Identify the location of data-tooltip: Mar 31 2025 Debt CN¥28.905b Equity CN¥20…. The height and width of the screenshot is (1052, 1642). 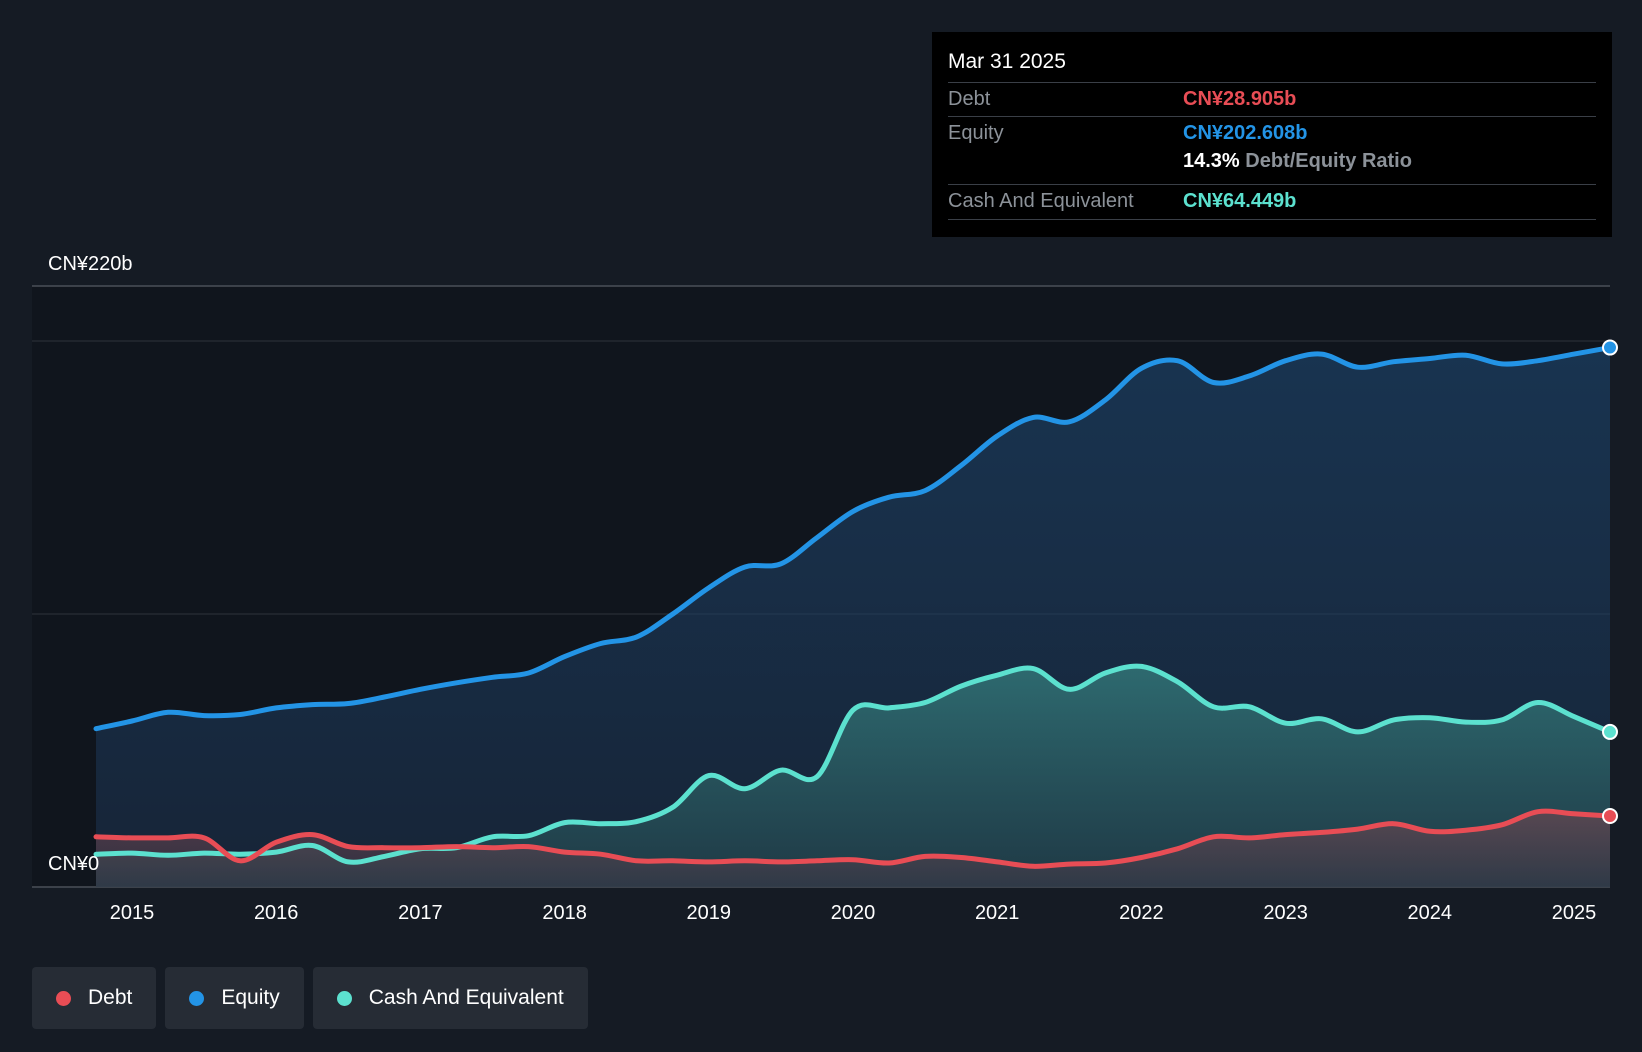
(1272, 134).